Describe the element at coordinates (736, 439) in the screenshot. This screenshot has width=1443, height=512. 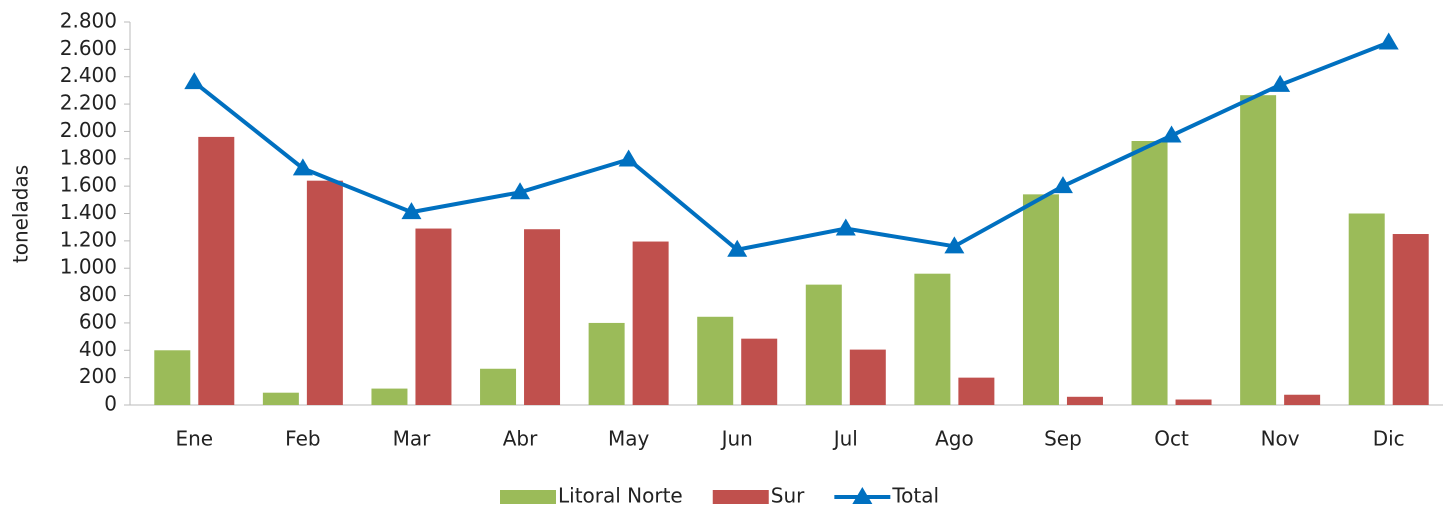
I see `x-tick-label: Jun` at that location.